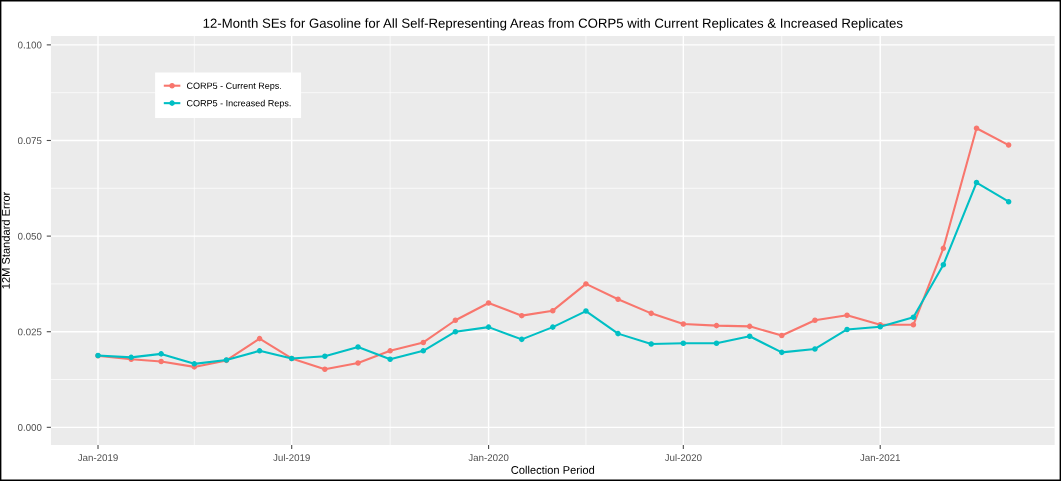 This screenshot has width=1061, height=481. What do you see at coordinates (488, 458) in the screenshot?
I see `x-tick-label: Jan-2020` at bounding box center [488, 458].